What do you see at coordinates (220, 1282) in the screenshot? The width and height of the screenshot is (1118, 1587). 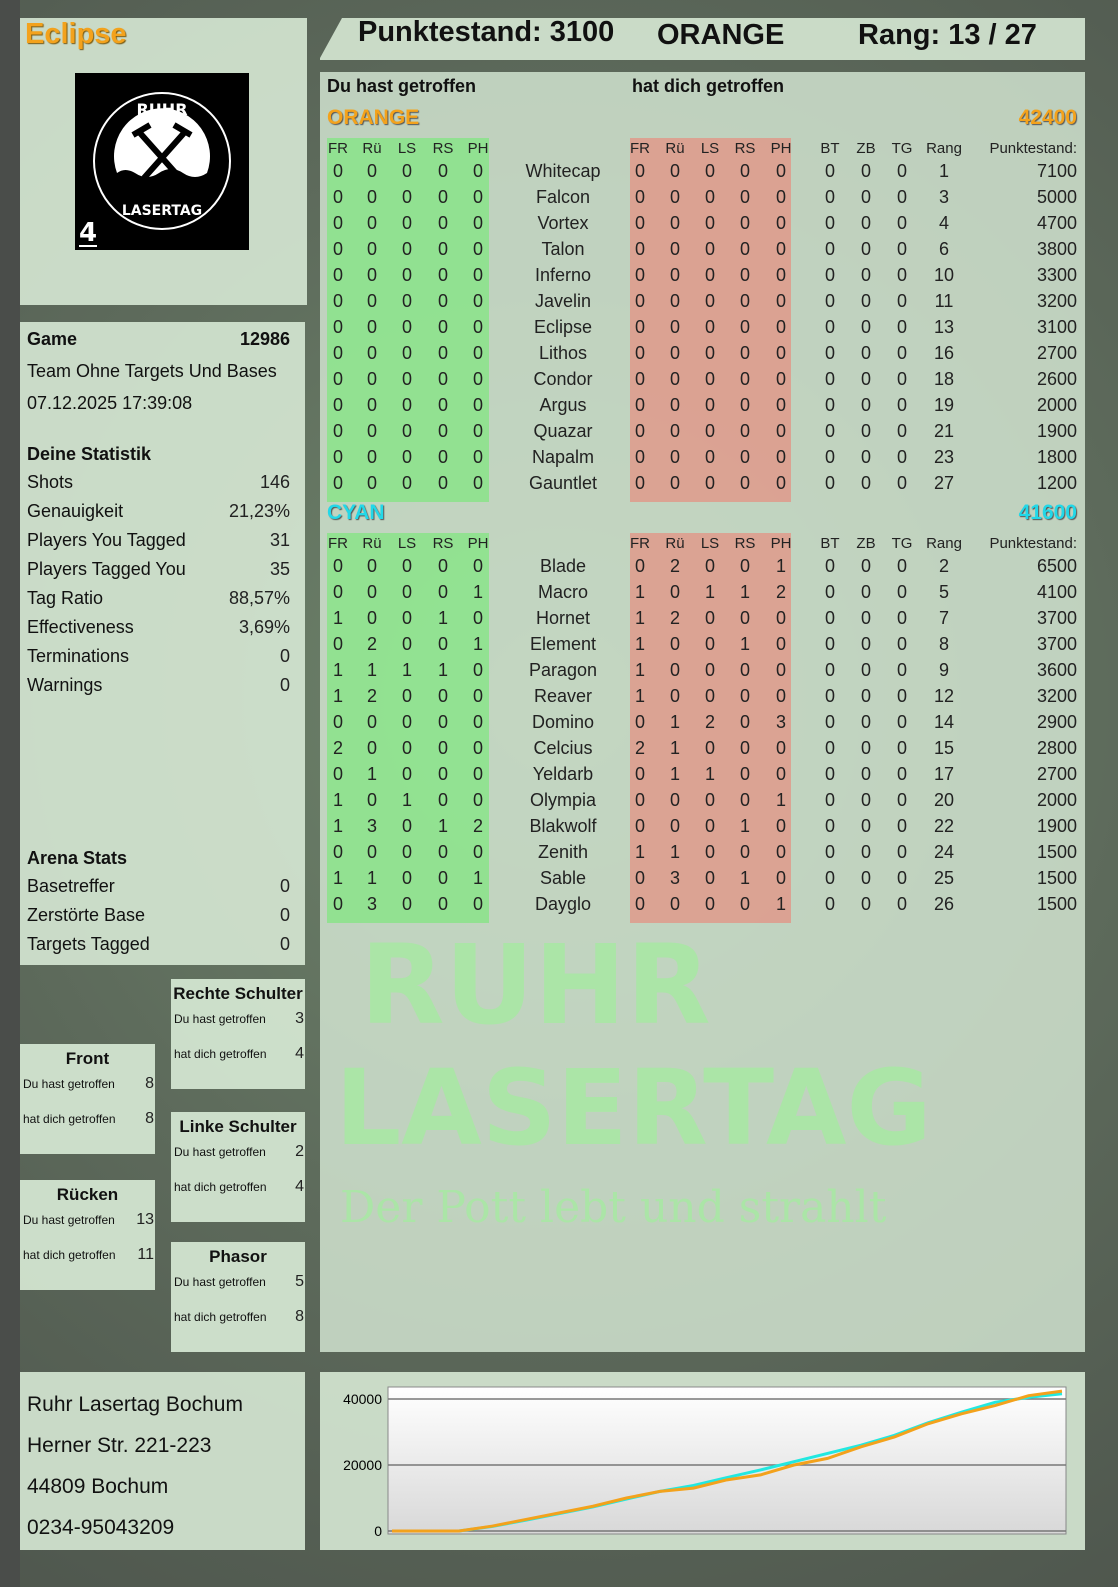 I see `zone-you-hit-label: Du hast getroffen` at bounding box center [220, 1282].